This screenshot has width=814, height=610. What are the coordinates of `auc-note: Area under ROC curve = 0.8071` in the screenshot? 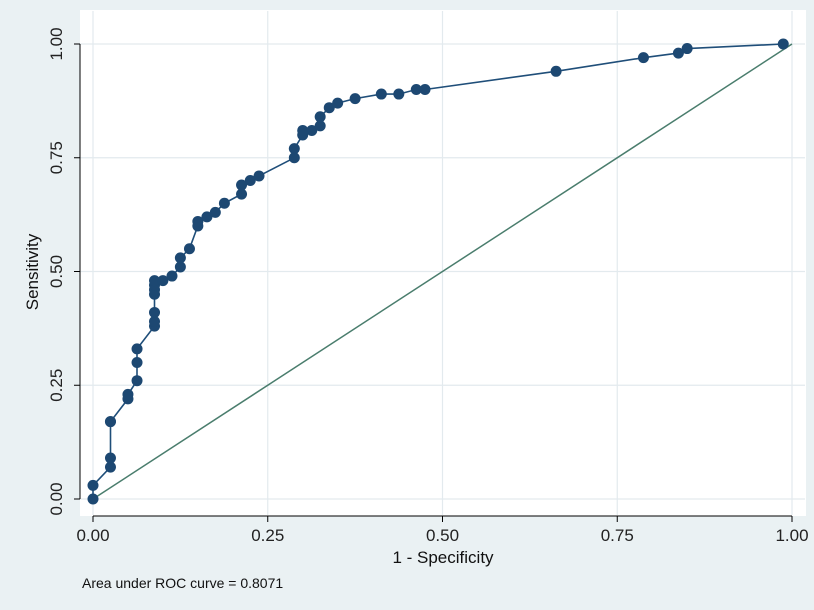 It's located at (182, 583).